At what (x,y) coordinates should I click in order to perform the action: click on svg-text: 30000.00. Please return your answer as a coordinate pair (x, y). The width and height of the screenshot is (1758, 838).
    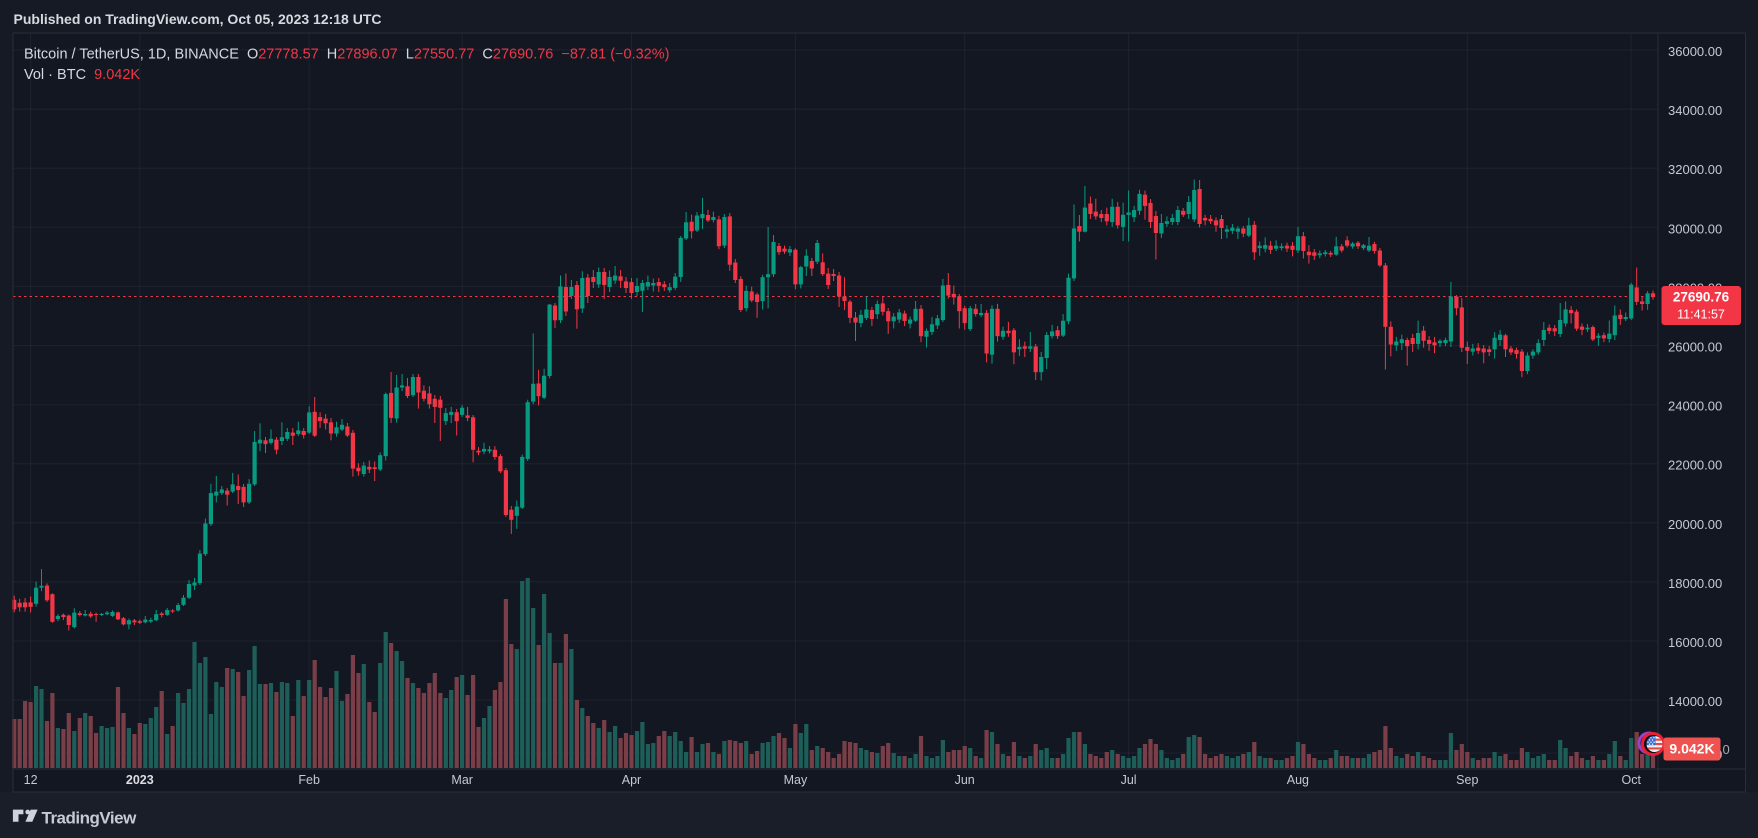
    Looking at the image, I should click on (1695, 228).